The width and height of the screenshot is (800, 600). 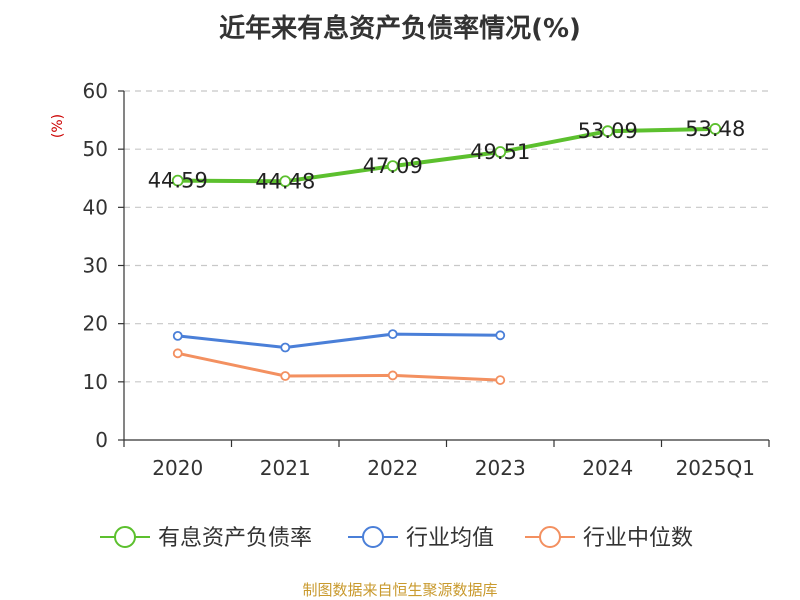 I want to click on legend-item-2: 行业均值, so click(x=421, y=538).